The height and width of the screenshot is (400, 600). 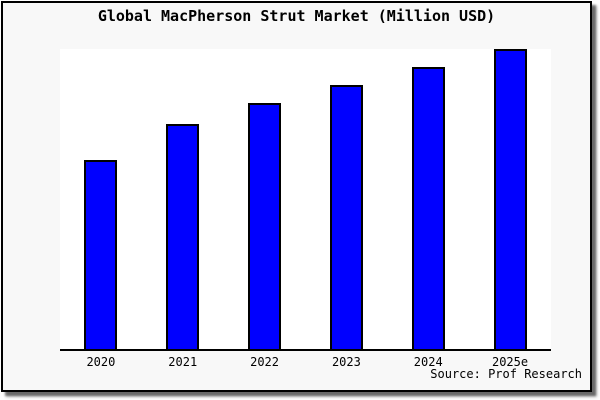 I want to click on x-tick-label-2024: 2024, so click(x=428, y=362).